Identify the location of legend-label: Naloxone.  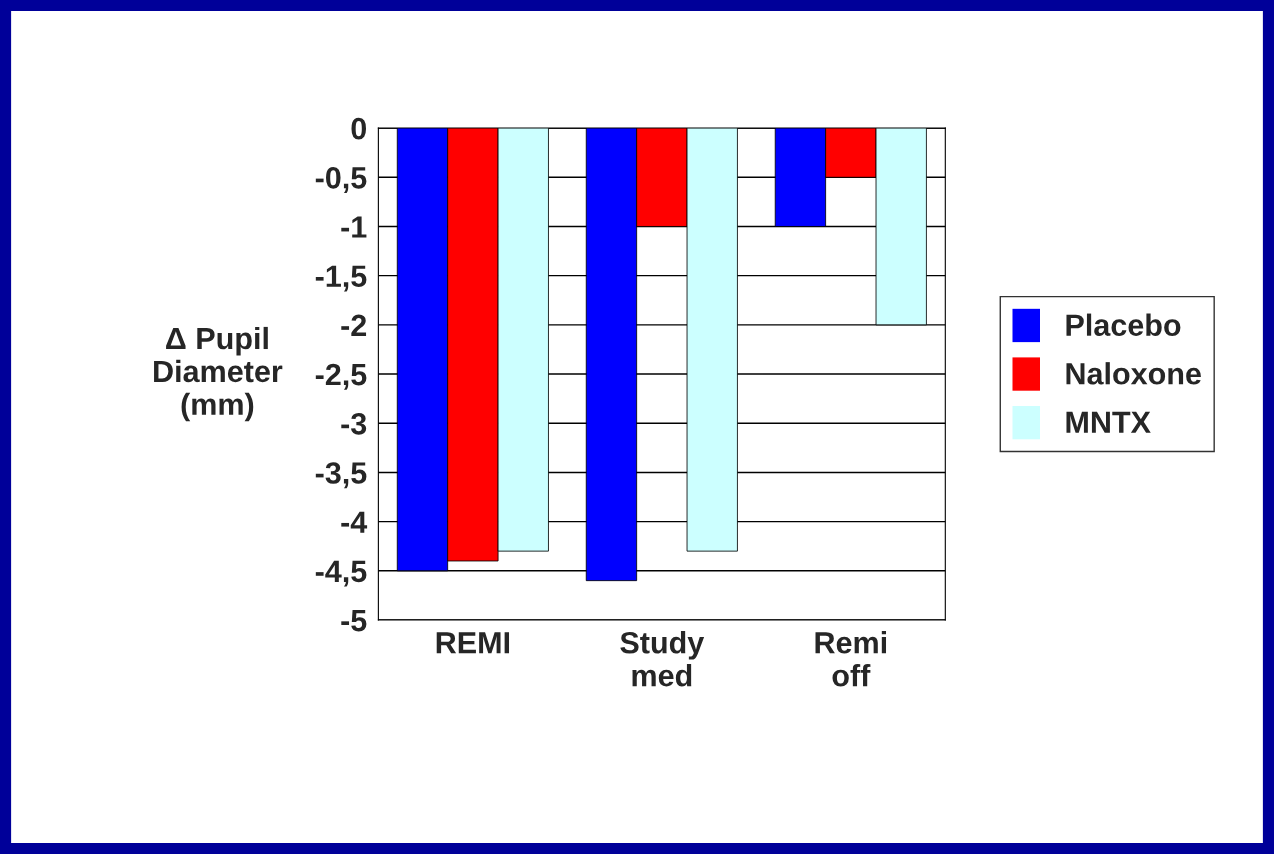
(1133, 373).